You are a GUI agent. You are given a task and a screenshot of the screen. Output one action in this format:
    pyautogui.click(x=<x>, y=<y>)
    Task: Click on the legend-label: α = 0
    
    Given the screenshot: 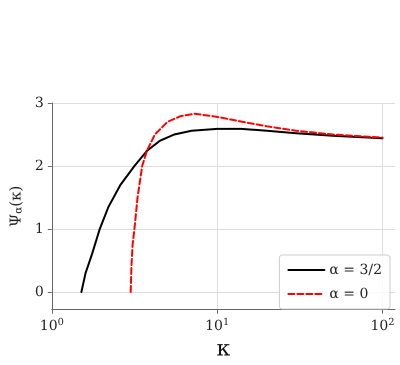 What is the action you would take?
    pyautogui.click(x=348, y=294)
    